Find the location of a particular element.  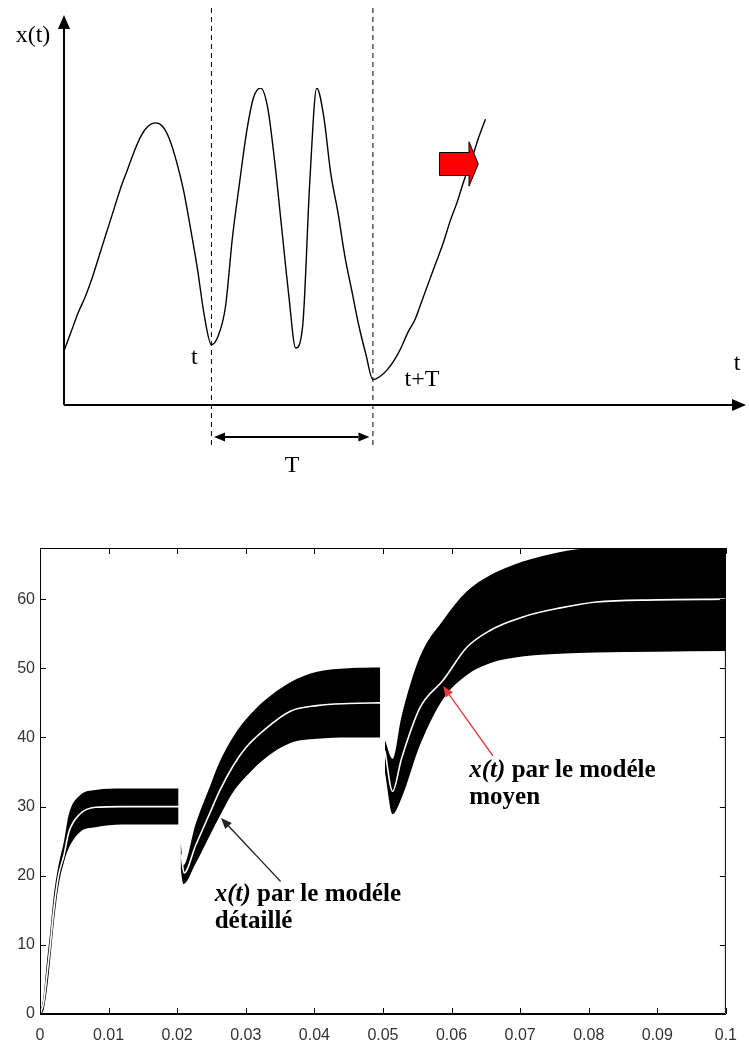

x-tick-label: 0.02 is located at coordinates (177, 1035).